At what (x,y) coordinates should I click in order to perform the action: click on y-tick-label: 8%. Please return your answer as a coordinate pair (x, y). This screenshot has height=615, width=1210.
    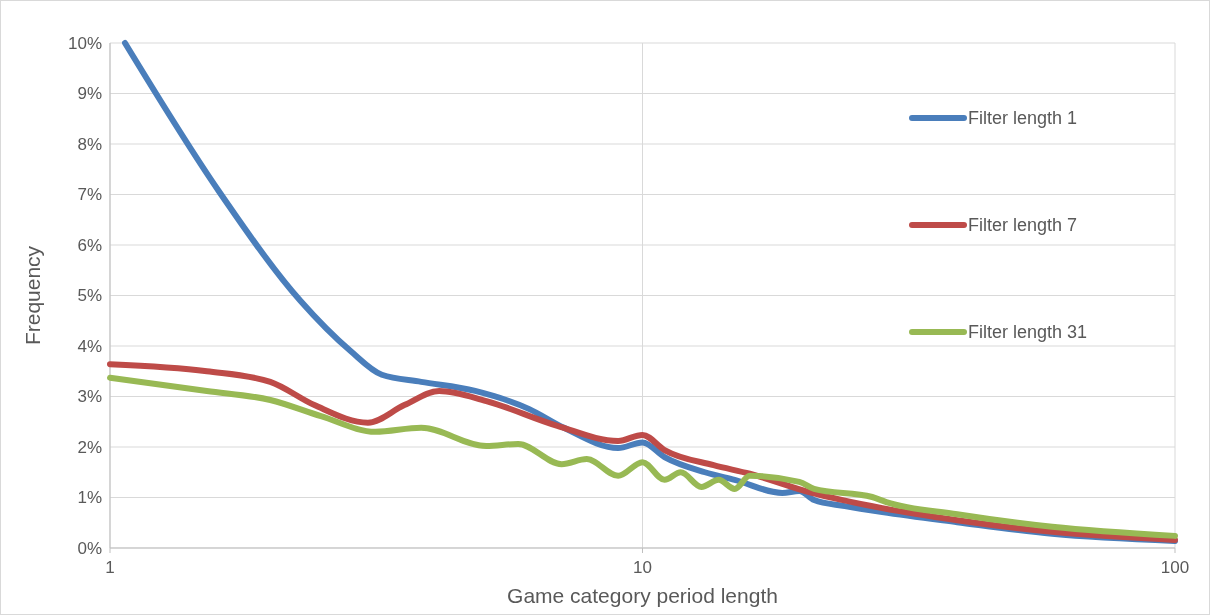
    Looking at the image, I should click on (89, 144).